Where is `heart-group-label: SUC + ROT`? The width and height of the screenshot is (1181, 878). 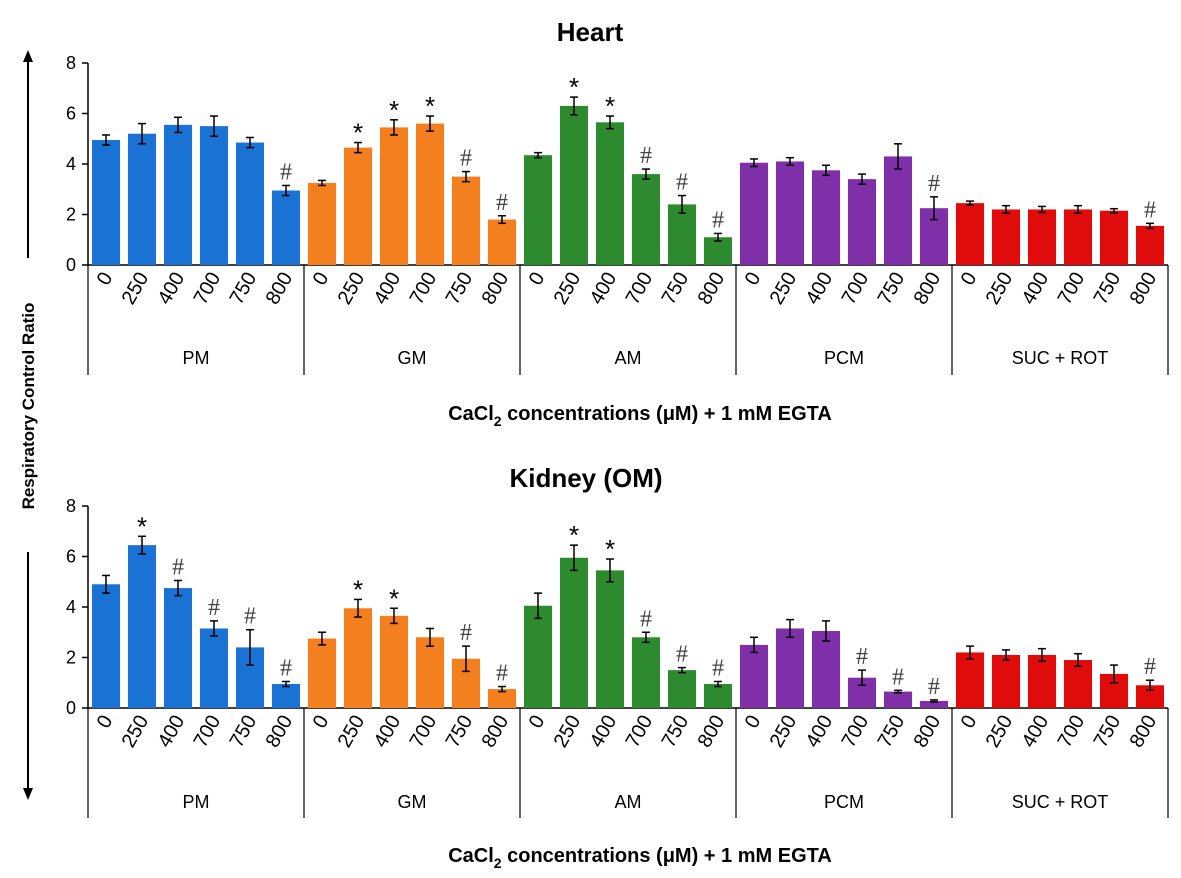 heart-group-label: SUC + ROT is located at coordinates (1060, 358).